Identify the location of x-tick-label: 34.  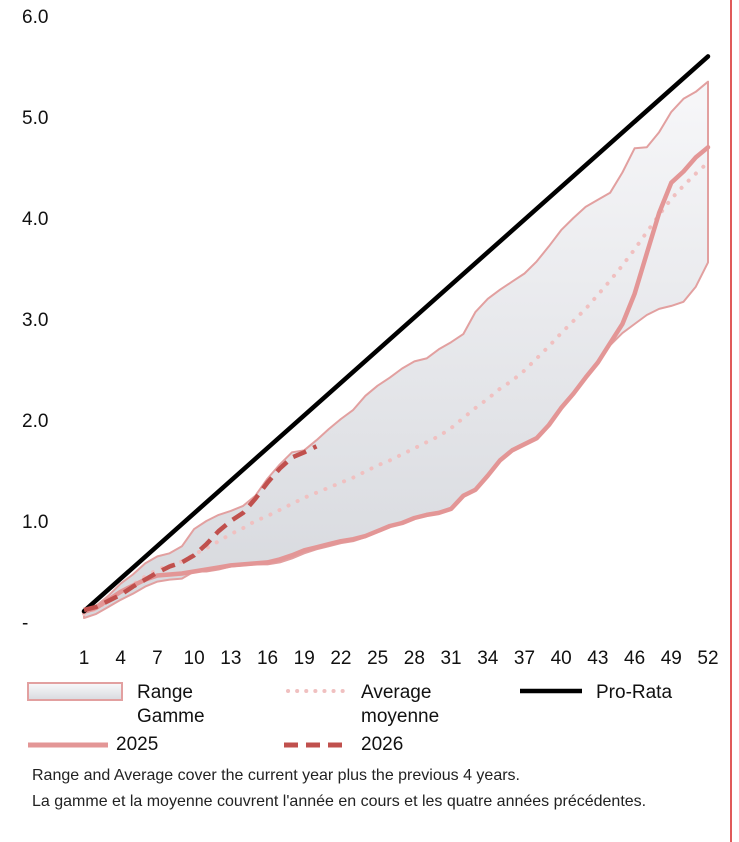
(488, 658).